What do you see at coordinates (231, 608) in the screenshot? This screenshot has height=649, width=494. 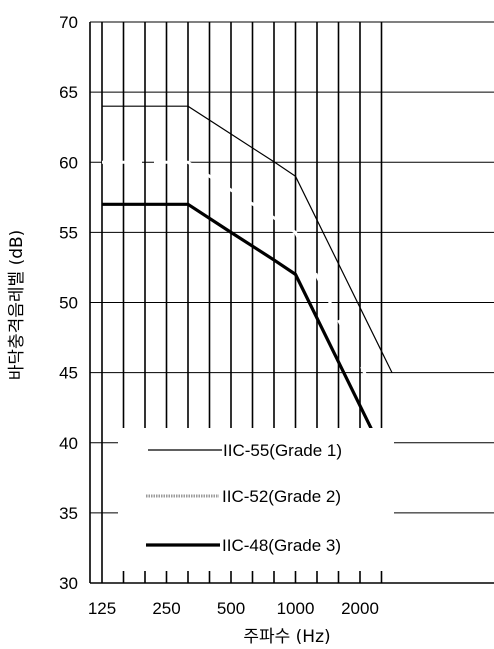 I see `x-tick-label: 500` at bounding box center [231, 608].